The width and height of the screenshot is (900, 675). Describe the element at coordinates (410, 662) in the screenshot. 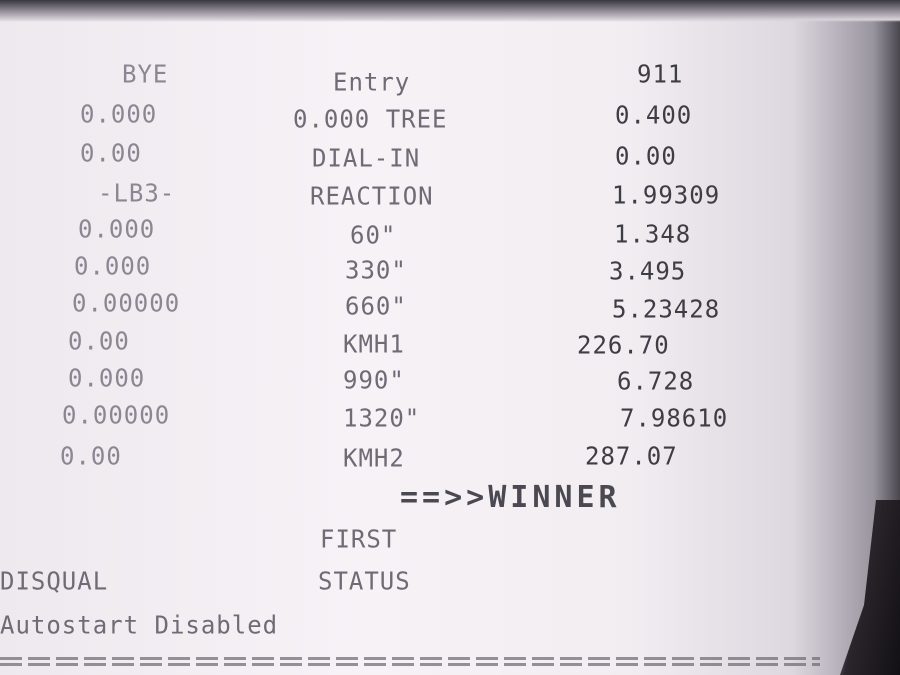

I see `perforated-divider` at that location.